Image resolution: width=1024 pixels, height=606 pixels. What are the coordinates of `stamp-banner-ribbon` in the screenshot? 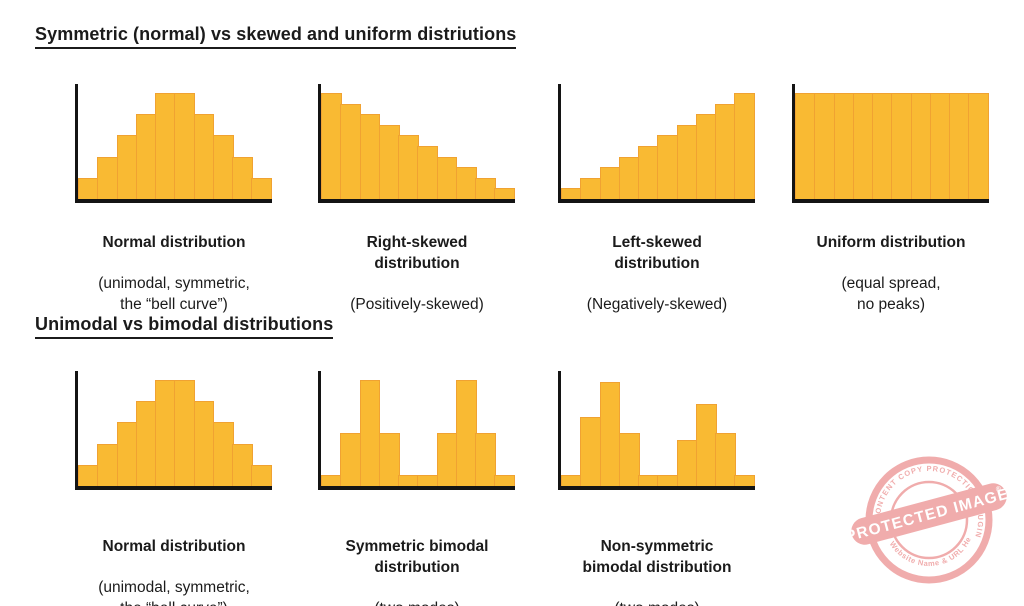 It's located at (929, 514).